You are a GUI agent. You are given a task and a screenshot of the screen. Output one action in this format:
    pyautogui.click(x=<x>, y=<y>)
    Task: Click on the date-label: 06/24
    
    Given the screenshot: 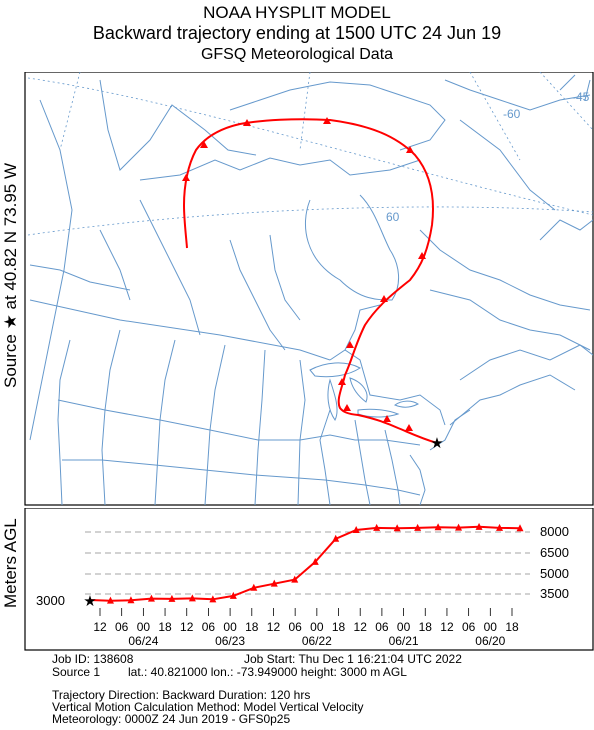 What is the action you would take?
    pyautogui.click(x=143, y=641)
    